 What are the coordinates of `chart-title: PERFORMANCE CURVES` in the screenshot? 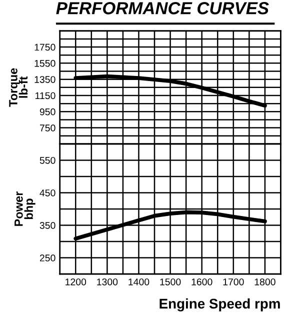 It's located at (162, 8).